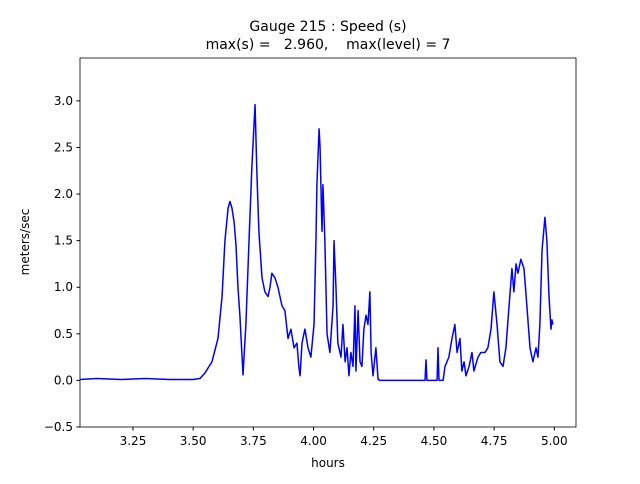 The image size is (640, 484). Describe the element at coordinates (63, 287) in the screenshot. I see `y-tick-label: 1.0` at that location.